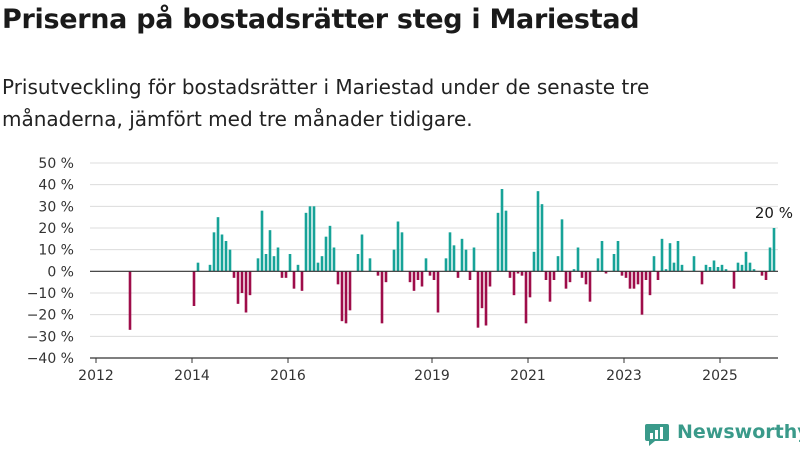  I want to click on y-tick-label: 20 %, so click(56, 229).